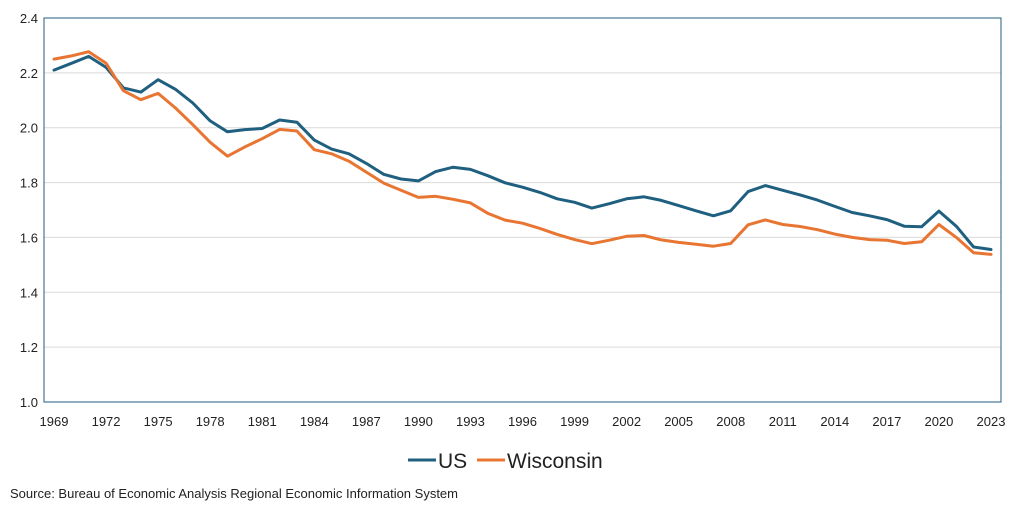  I want to click on legend-label-wisconsin: Wisconsin, so click(555, 461).